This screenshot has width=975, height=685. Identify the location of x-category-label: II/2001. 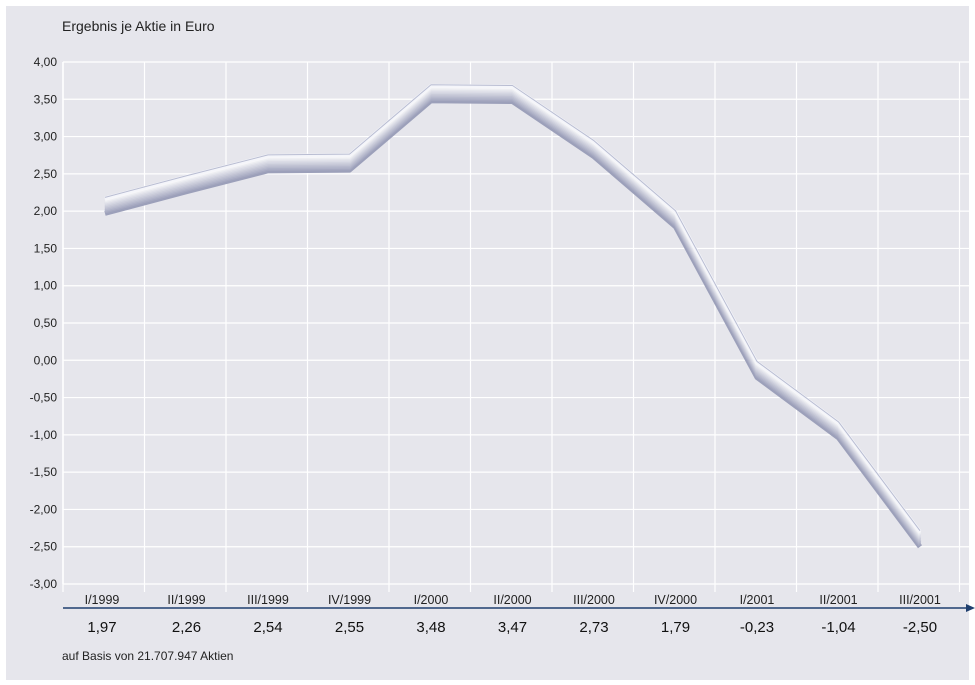
(838, 600).